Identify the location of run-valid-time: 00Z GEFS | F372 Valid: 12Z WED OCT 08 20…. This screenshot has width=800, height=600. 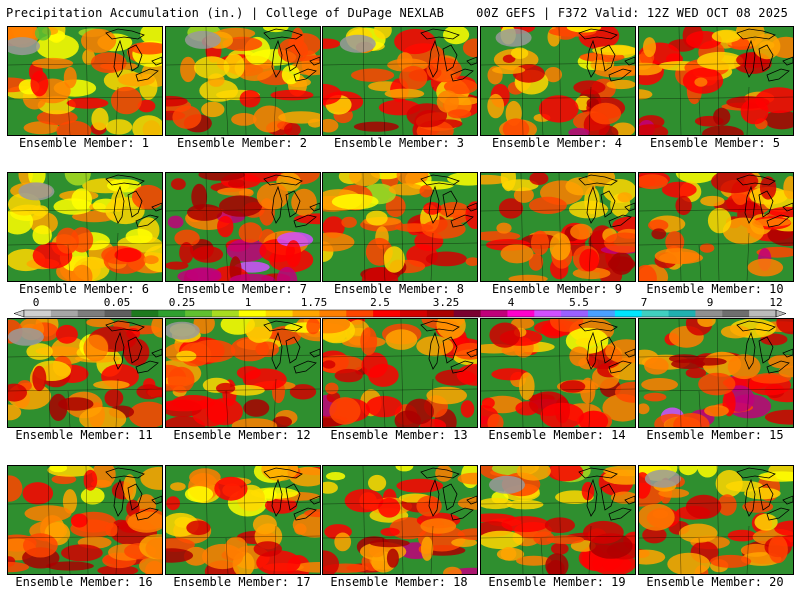
(632, 13).